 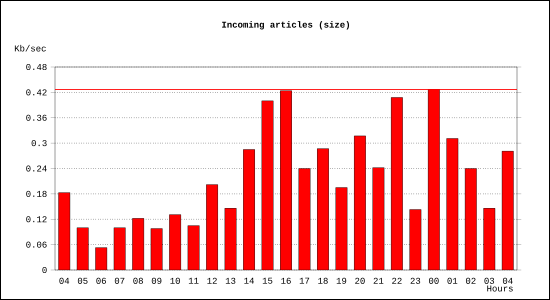 What do you see at coordinates (286, 281) in the screenshot?
I see `x-tick-label: 16` at bounding box center [286, 281].